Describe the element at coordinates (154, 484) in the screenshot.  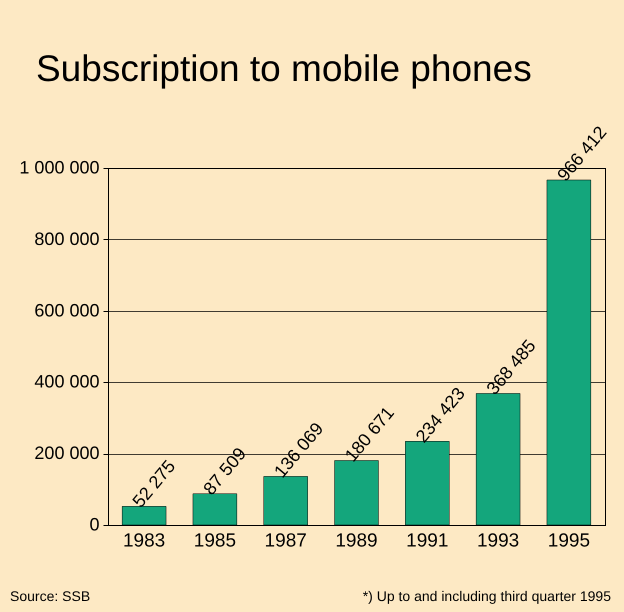
I see `data-label: 52 275` at that location.